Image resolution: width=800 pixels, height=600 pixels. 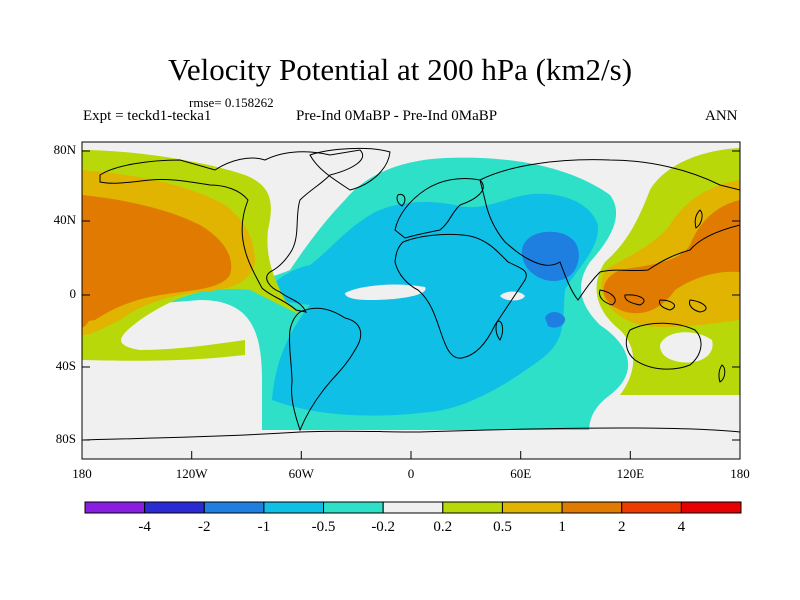 What do you see at coordinates (87, 310) in the screenshot?
I see `contour-orange-date-line` at bounding box center [87, 310].